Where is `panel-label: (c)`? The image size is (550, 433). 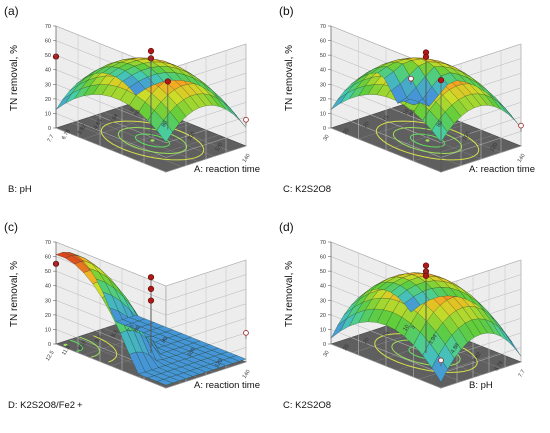 panel-label: (c) is located at coordinates (11, 227).